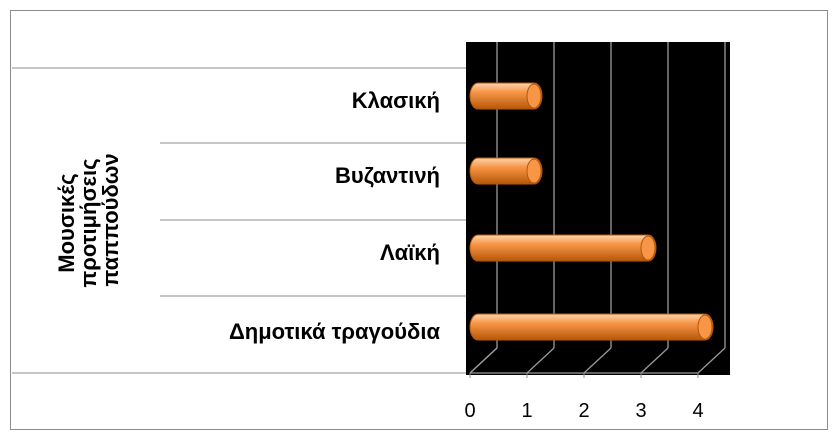 The width and height of the screenshot is (840, 433). I want to click on x-tick-label: 1, so click(526, 411).